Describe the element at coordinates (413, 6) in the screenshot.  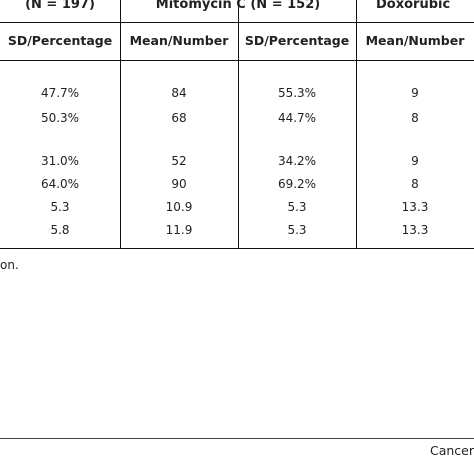
I see `group-header-3: Doxorubic` at that location.